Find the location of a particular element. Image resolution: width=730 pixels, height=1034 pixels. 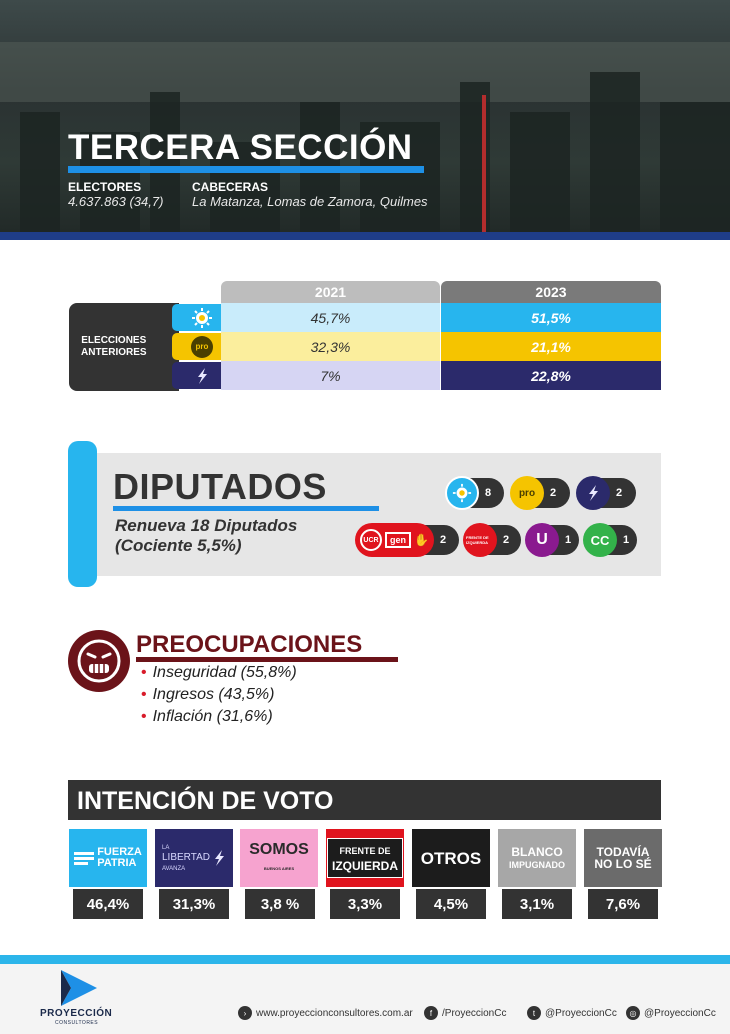

logo-text: LIBERTAD is located at coordinates (186, 857).